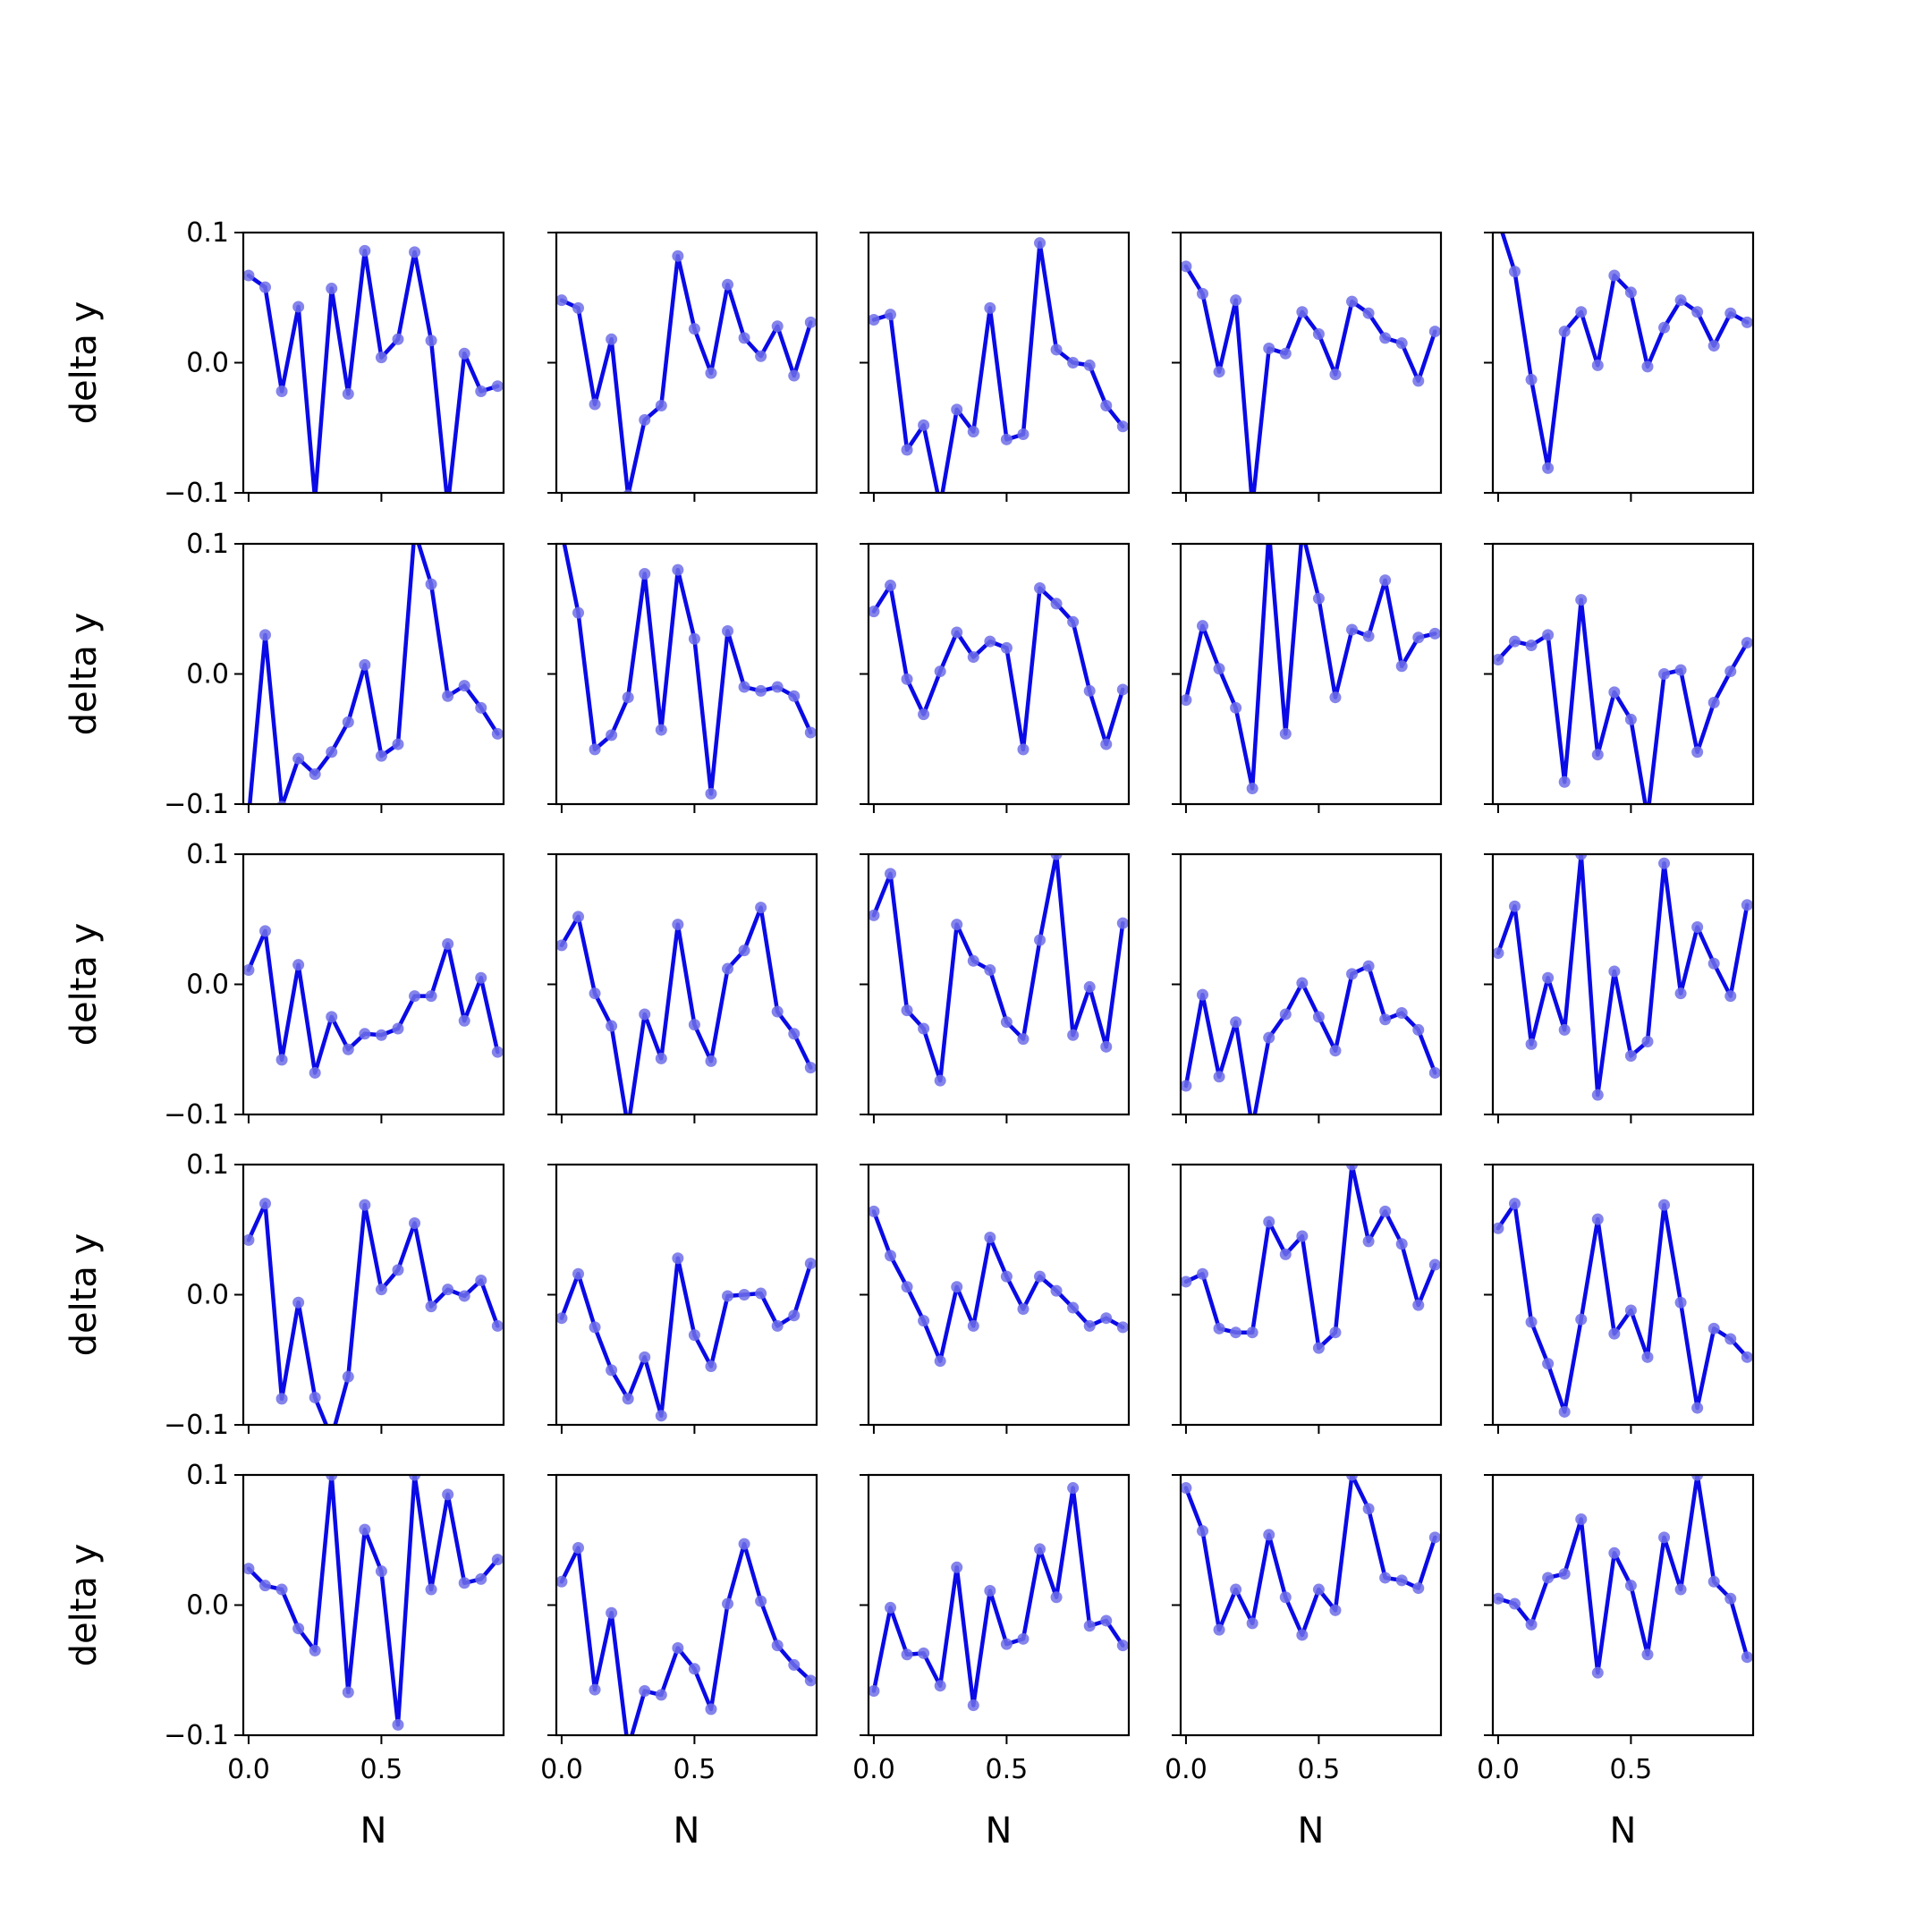  What do you see at coordinates (196, 804) in the screenshot?
I see `y-tick-label: −0.1` at bounding box center [196, 804].